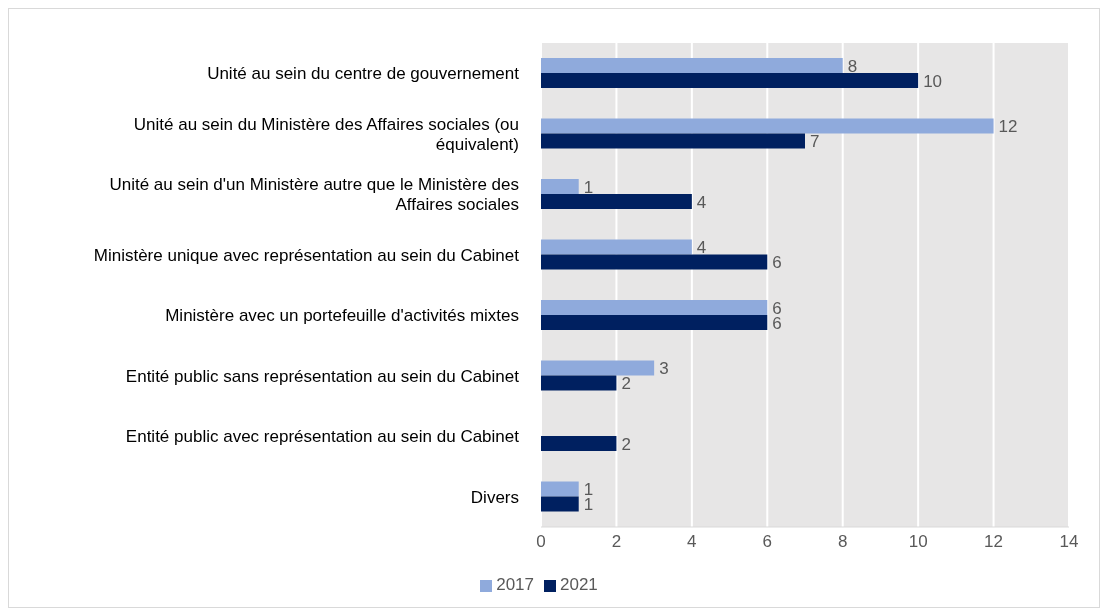  I want to click on x-tick-label: 4, so click(692, 542).